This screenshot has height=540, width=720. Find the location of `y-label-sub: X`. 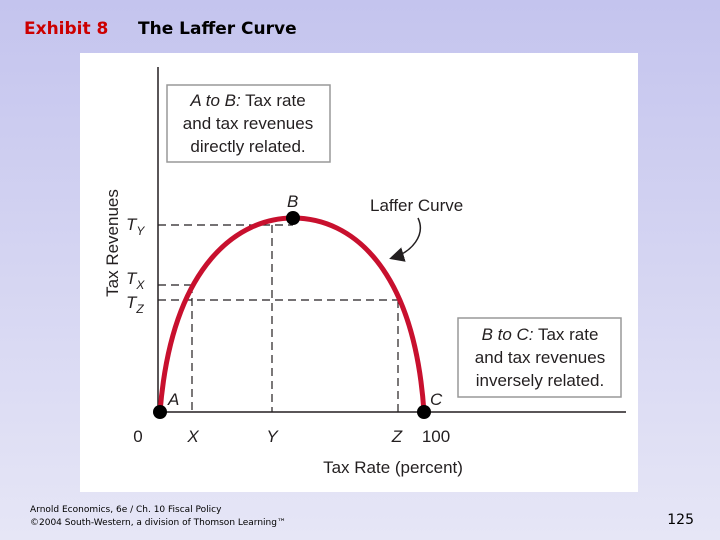

y-label-sub: X is located at coordinates (140, 285).